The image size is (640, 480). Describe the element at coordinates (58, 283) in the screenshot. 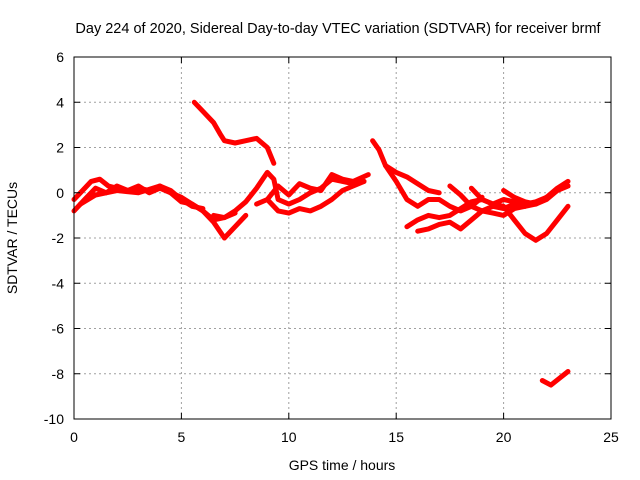

I see `y-tick-label: -4` at that location.